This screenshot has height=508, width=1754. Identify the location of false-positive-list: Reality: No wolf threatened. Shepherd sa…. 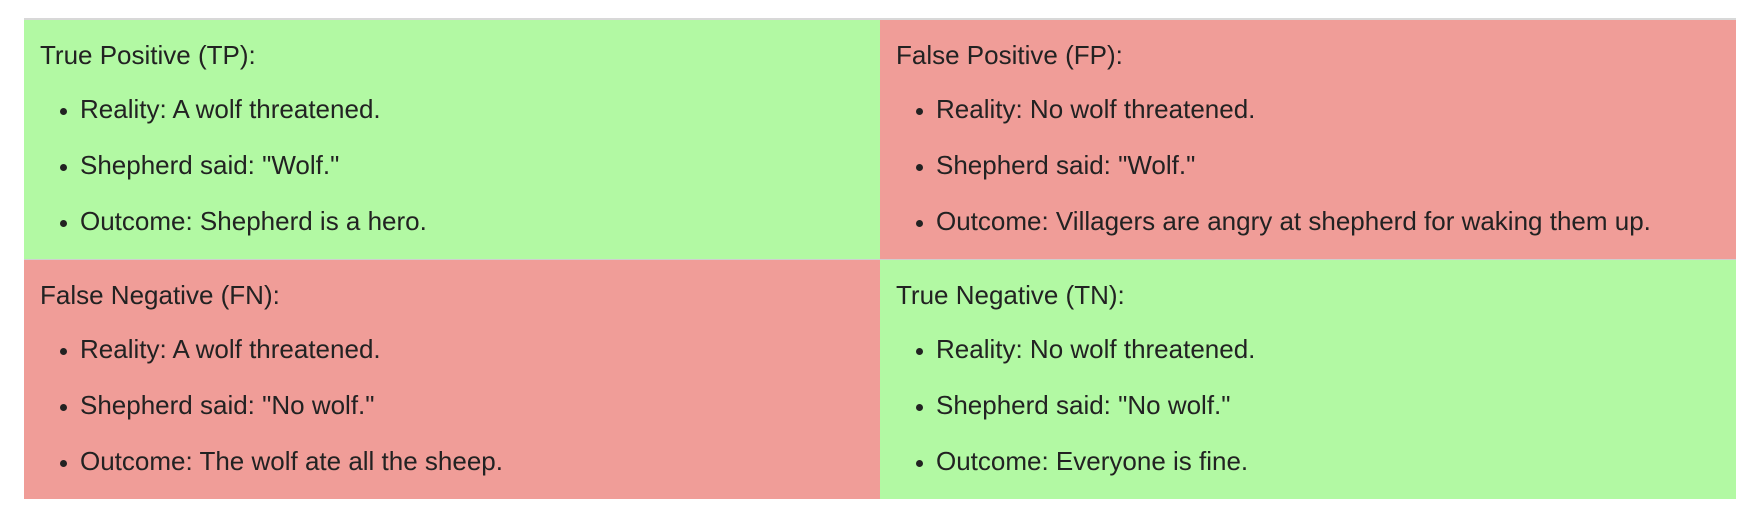
(1308, 165).